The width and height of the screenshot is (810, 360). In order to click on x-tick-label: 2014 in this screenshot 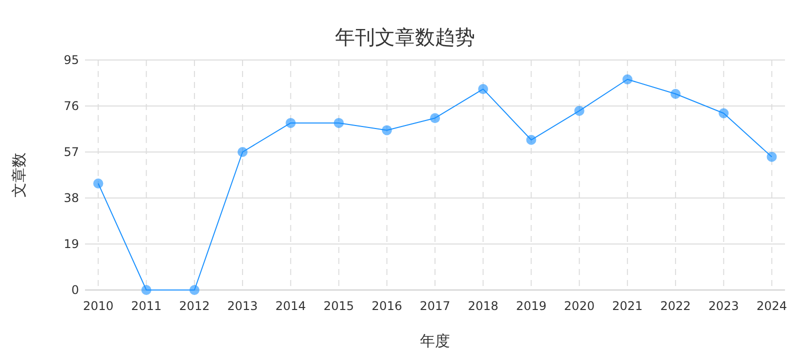, I will do `click(290, 306)`.